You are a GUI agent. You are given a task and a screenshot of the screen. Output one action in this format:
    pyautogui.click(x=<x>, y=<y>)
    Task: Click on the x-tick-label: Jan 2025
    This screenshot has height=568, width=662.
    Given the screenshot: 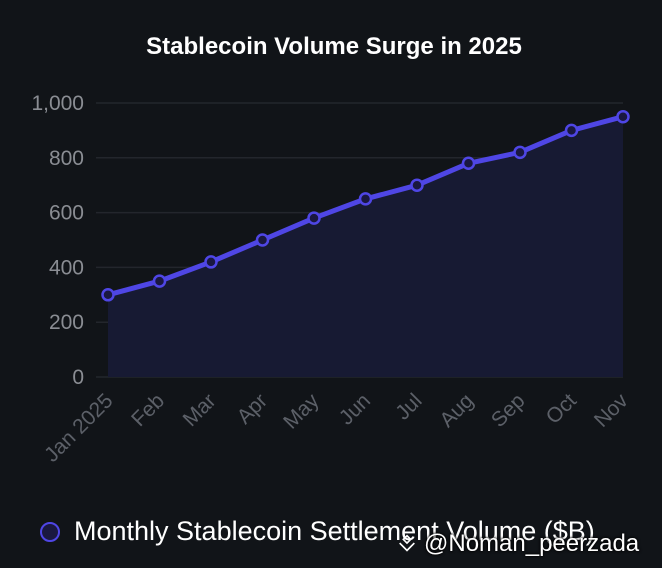 What is the action you would take?
    pyautogui.click(x=78, y=427)
    